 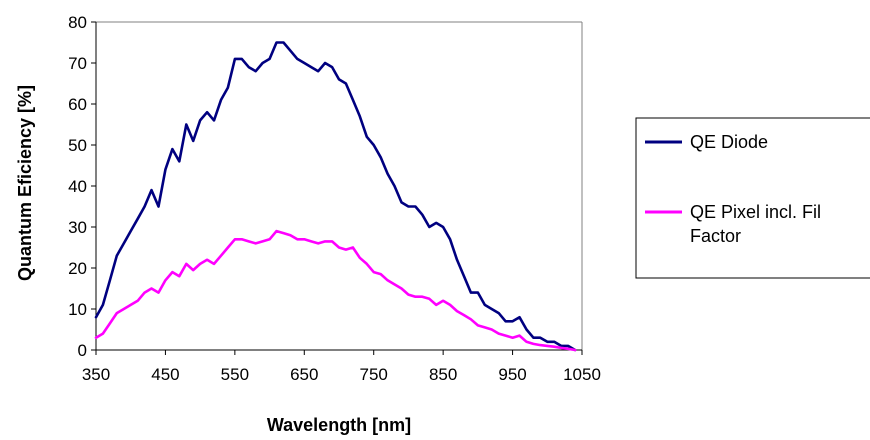 What do you see at coordinates (758, 224) in the screenshot?
I see `legend-label-qe-pixel: QE Pixel incl. Fil Factor` at bounding box center [758, 224].